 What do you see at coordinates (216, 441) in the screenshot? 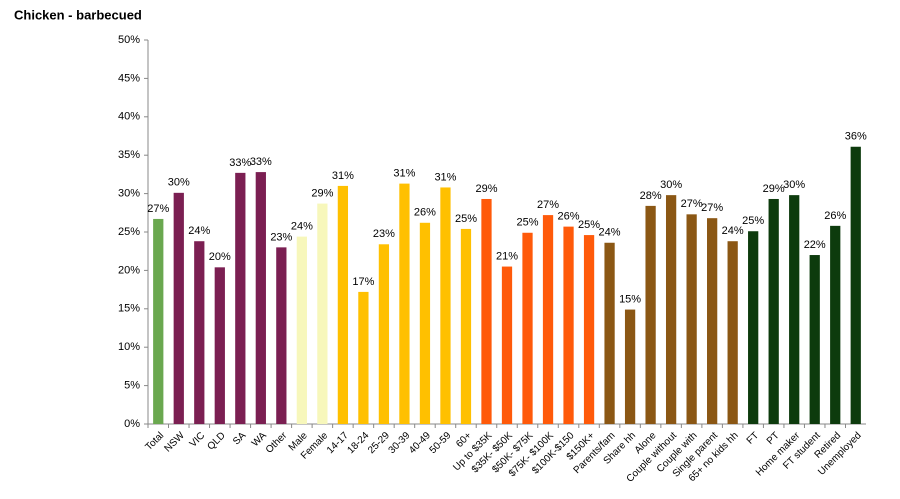
I see `x-tick-label: QLD` at bounding box center [216, 441].